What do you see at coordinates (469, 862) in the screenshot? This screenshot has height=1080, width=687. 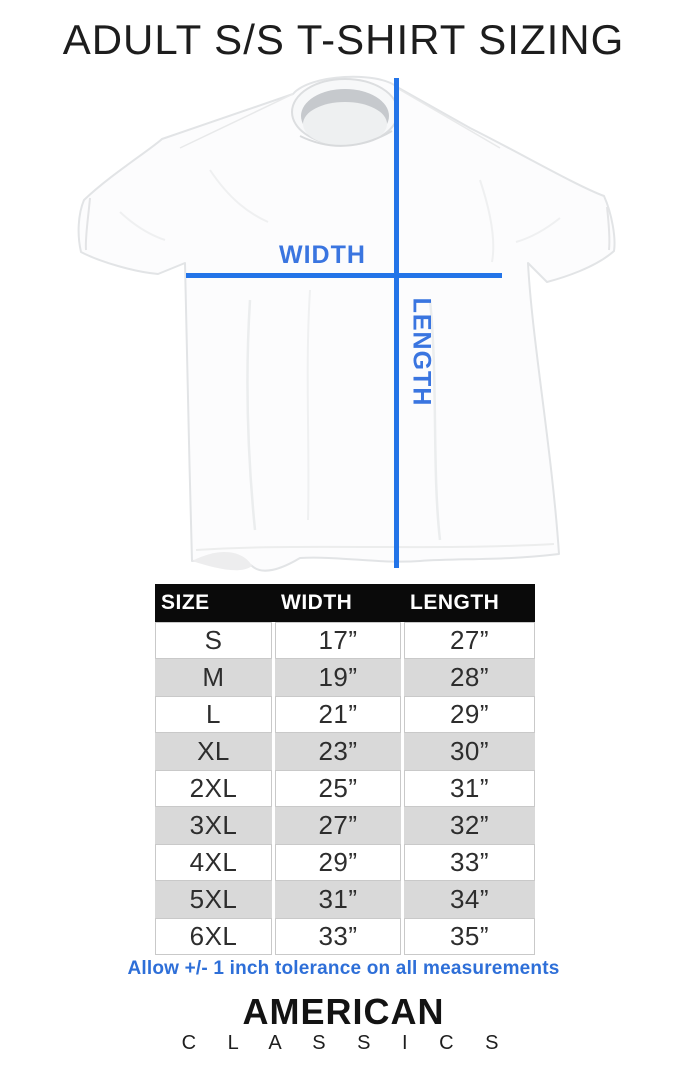 I see `cell-length: 33”` at bounding box center [469, 862].